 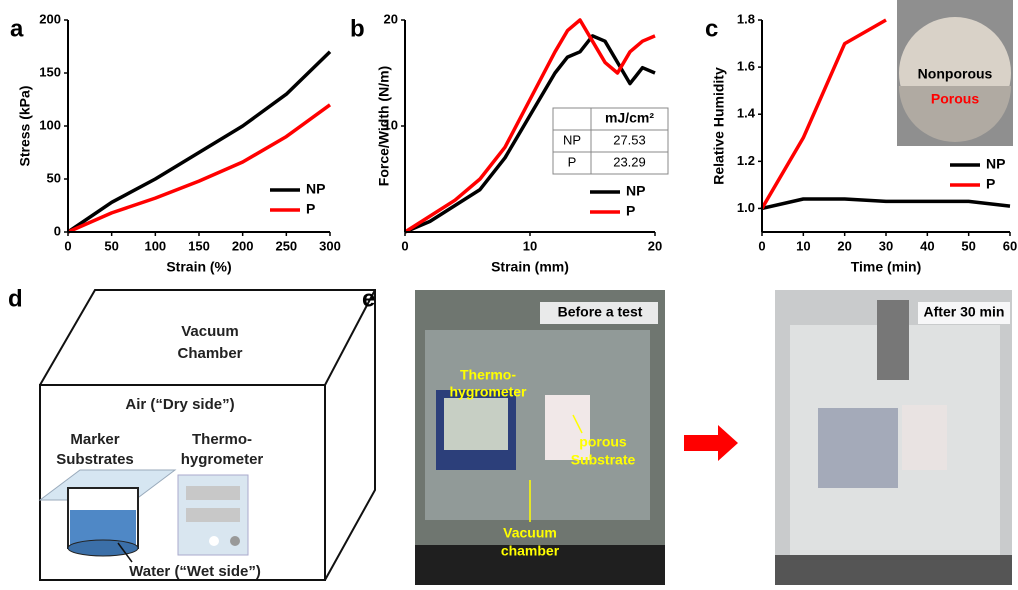 What do you see at coordinates (50, 71) in the screenshot?
I see `y-tick-label: 150` at bounding box center [50, 71].